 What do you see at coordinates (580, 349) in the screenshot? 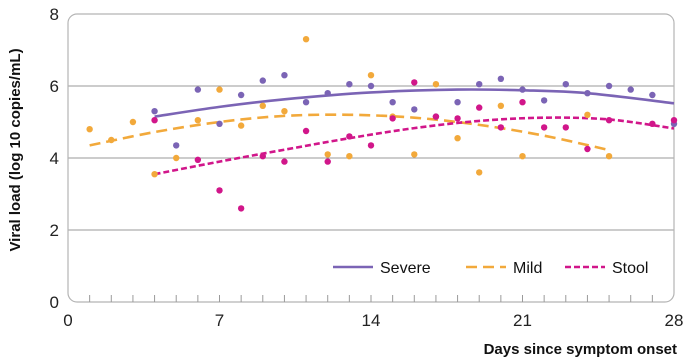
I see `x-axis-title: Days since symptom onset` at bounding box center [580, 349].